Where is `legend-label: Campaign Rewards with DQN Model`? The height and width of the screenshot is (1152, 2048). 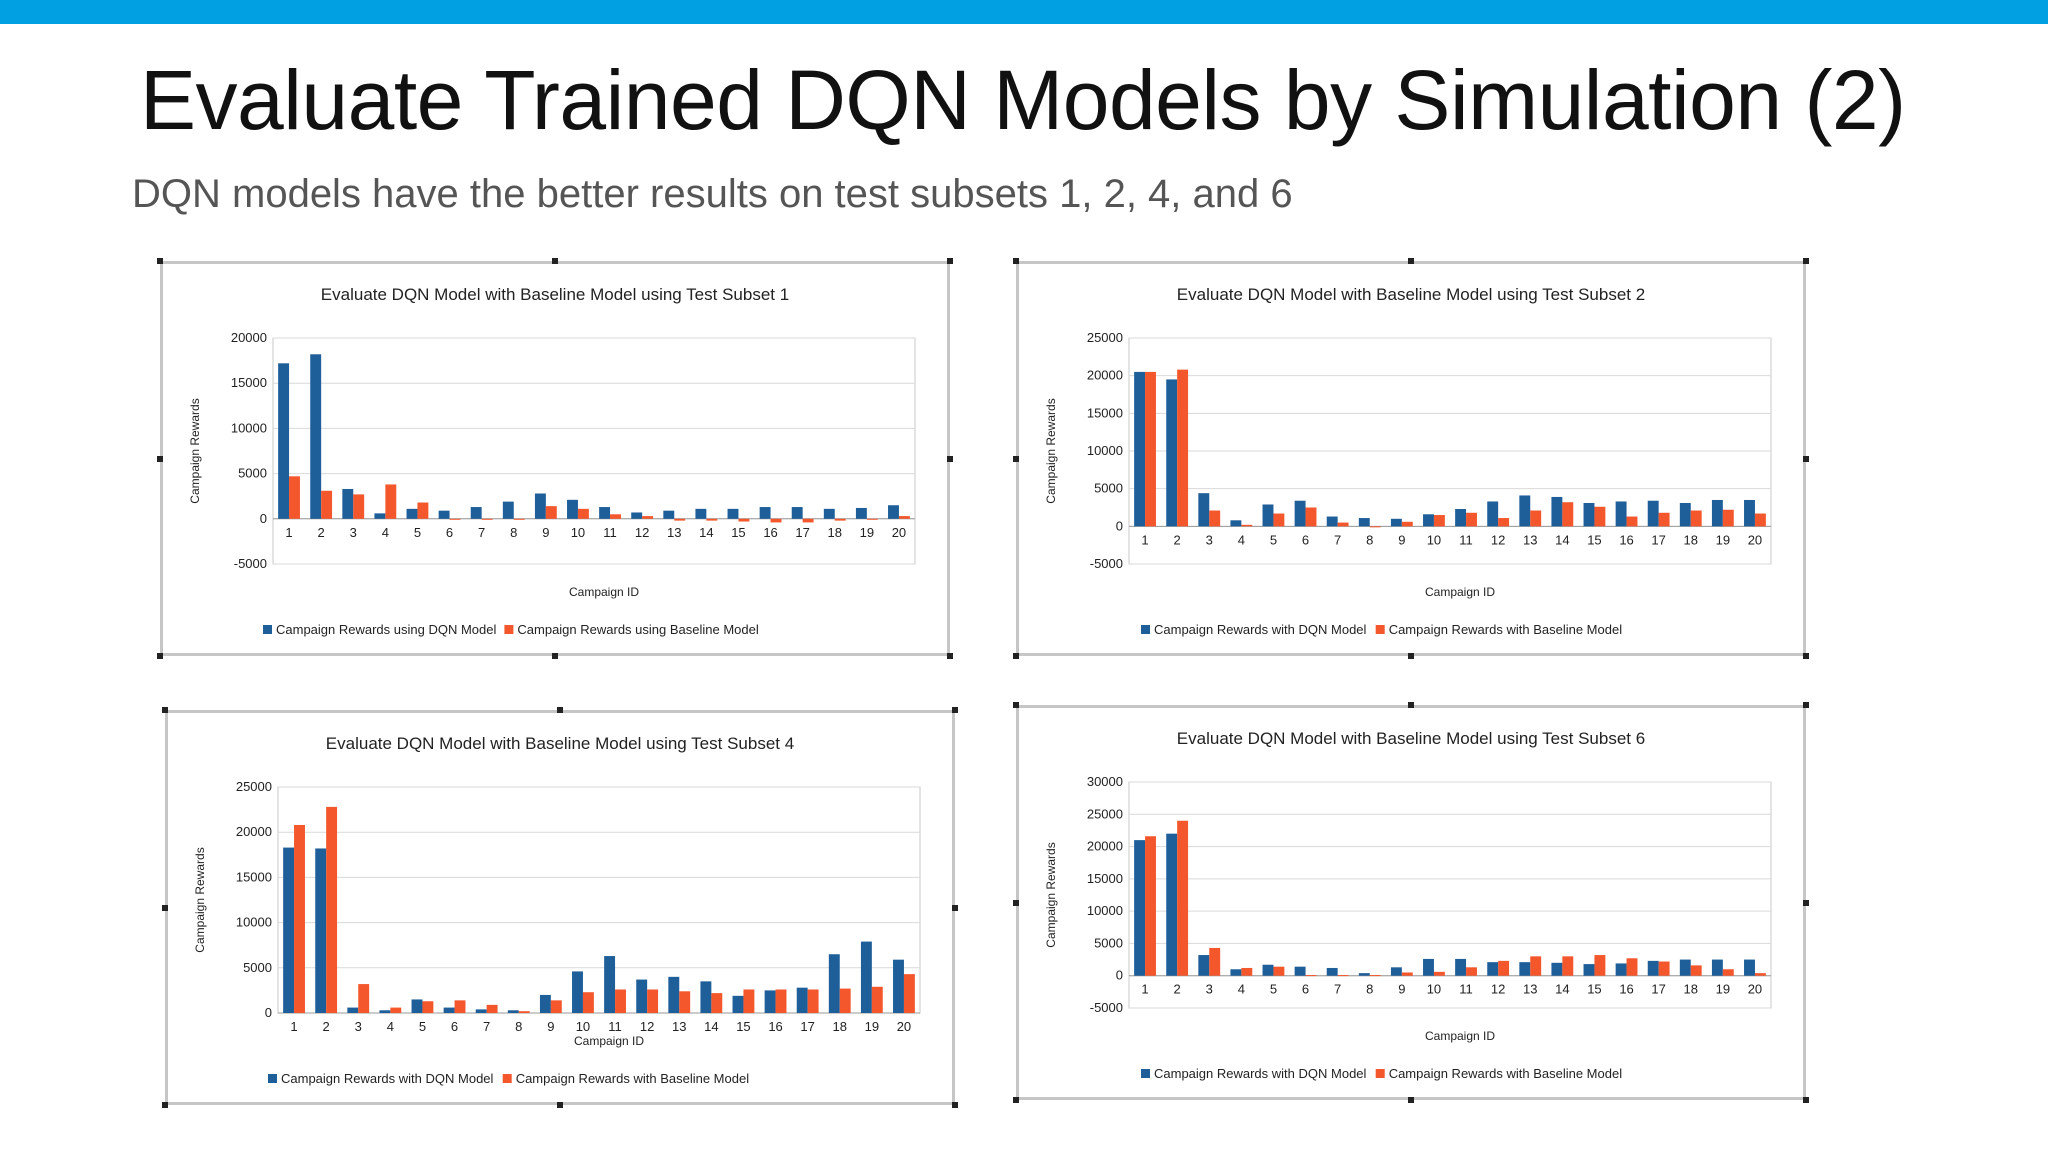
legend-label: Campaign Rewards with DQN Model is located at coordinates (387, 1078).